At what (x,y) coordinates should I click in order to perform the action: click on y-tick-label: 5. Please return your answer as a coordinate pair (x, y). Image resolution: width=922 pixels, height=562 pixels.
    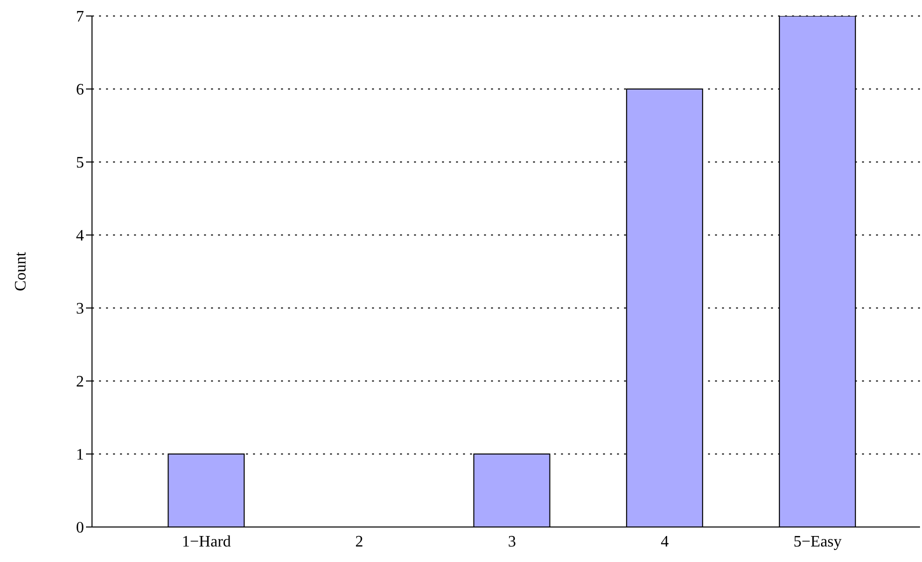
    Looking at the image, I should click on (80, 163).